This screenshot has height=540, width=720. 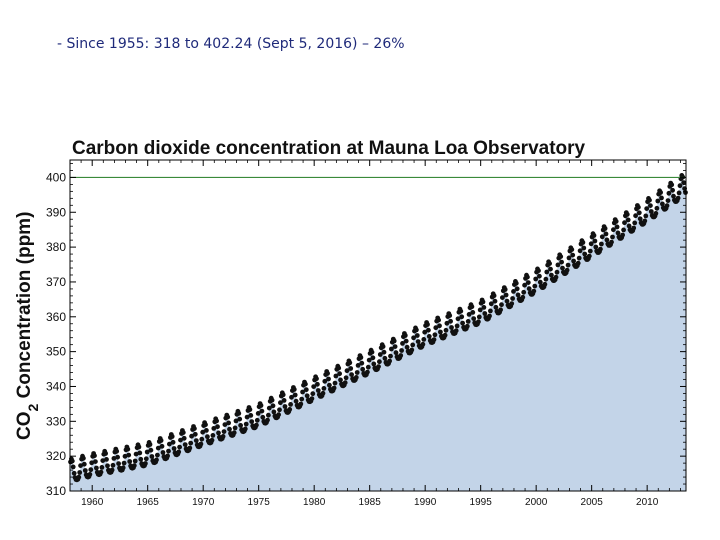 What do you see at coordinates (425, 502) in the screenshot?
I see `x-tick-label: 1990` at bounding box center [425, 502].